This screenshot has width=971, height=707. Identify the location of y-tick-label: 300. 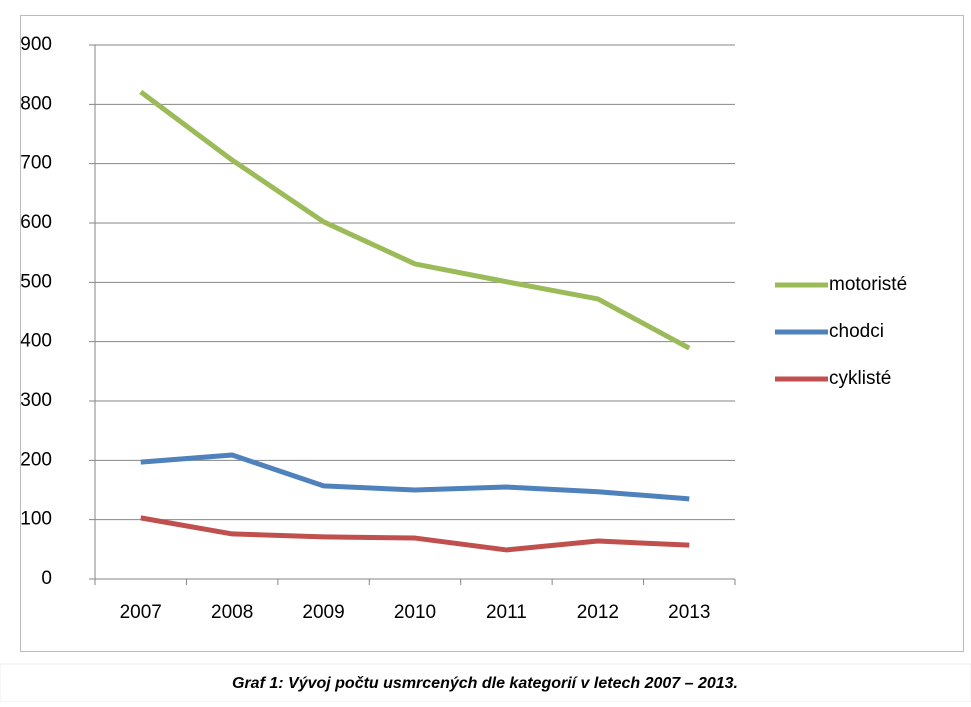
(36, 400).